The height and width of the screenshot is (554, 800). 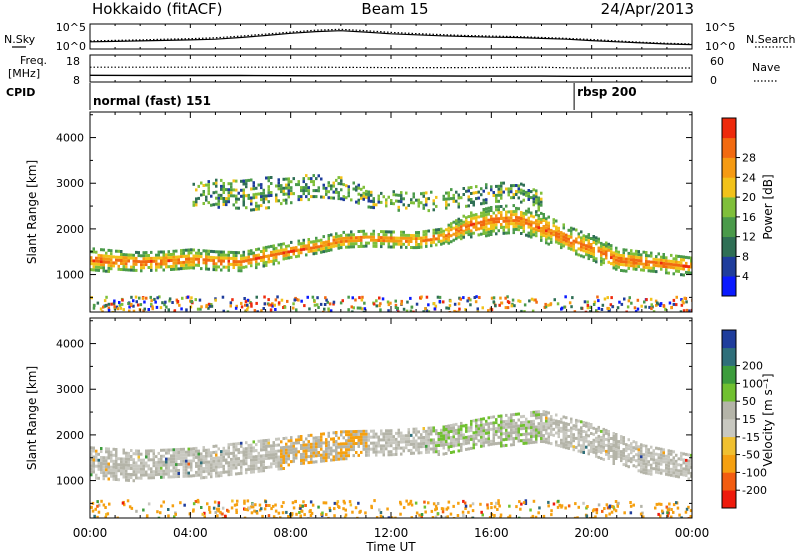 What do you see at coordinates (729, 428) in the screenshot?
I see `velocity-colorbar-swatch` at bounding box center [729, 428].